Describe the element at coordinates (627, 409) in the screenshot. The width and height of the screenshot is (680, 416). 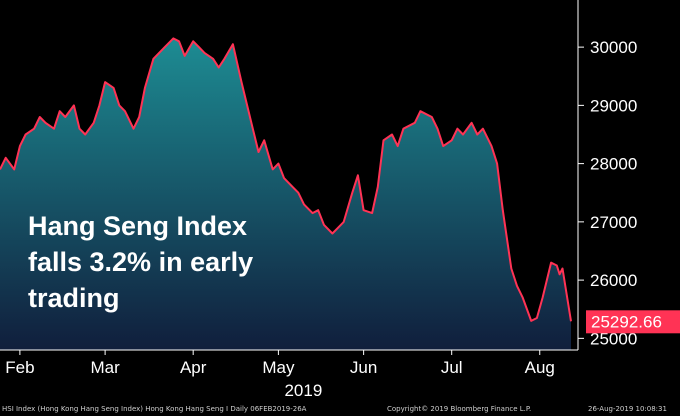
I see `footer-timestamp: 26-Aug-2019 10:08:31` at that location.